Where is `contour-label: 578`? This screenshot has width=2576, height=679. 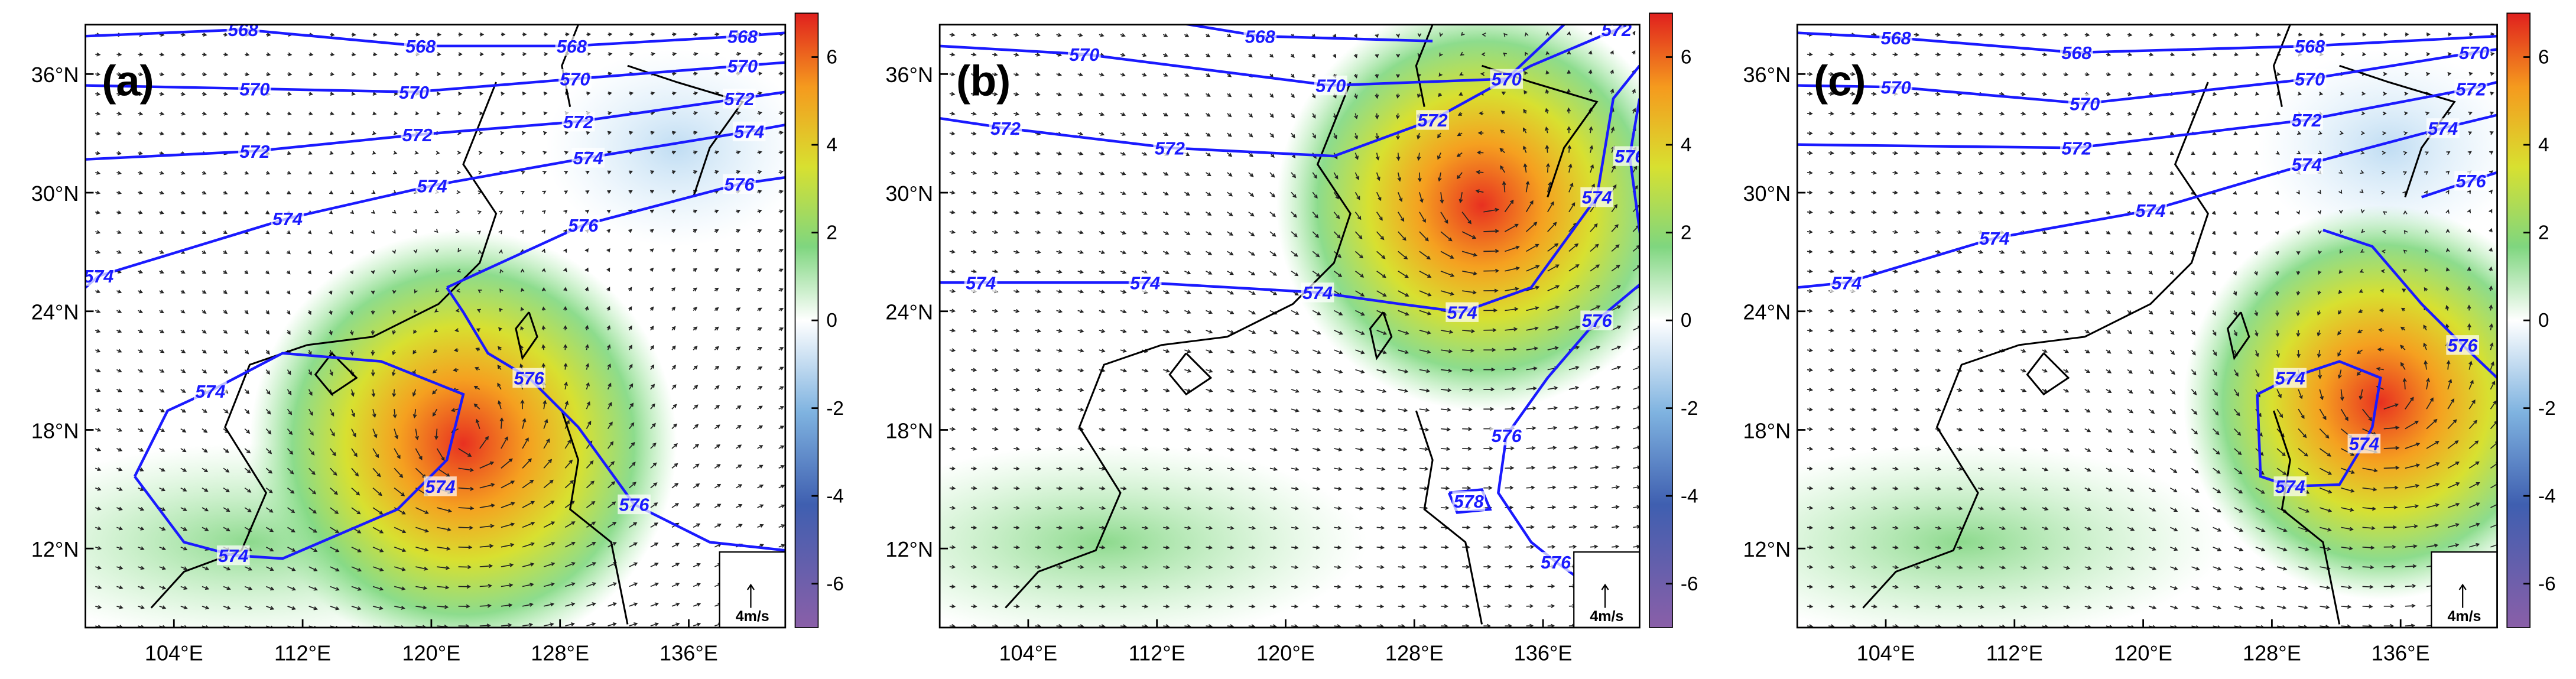
contour-label: 578 is located at coordinates (1469, 502).